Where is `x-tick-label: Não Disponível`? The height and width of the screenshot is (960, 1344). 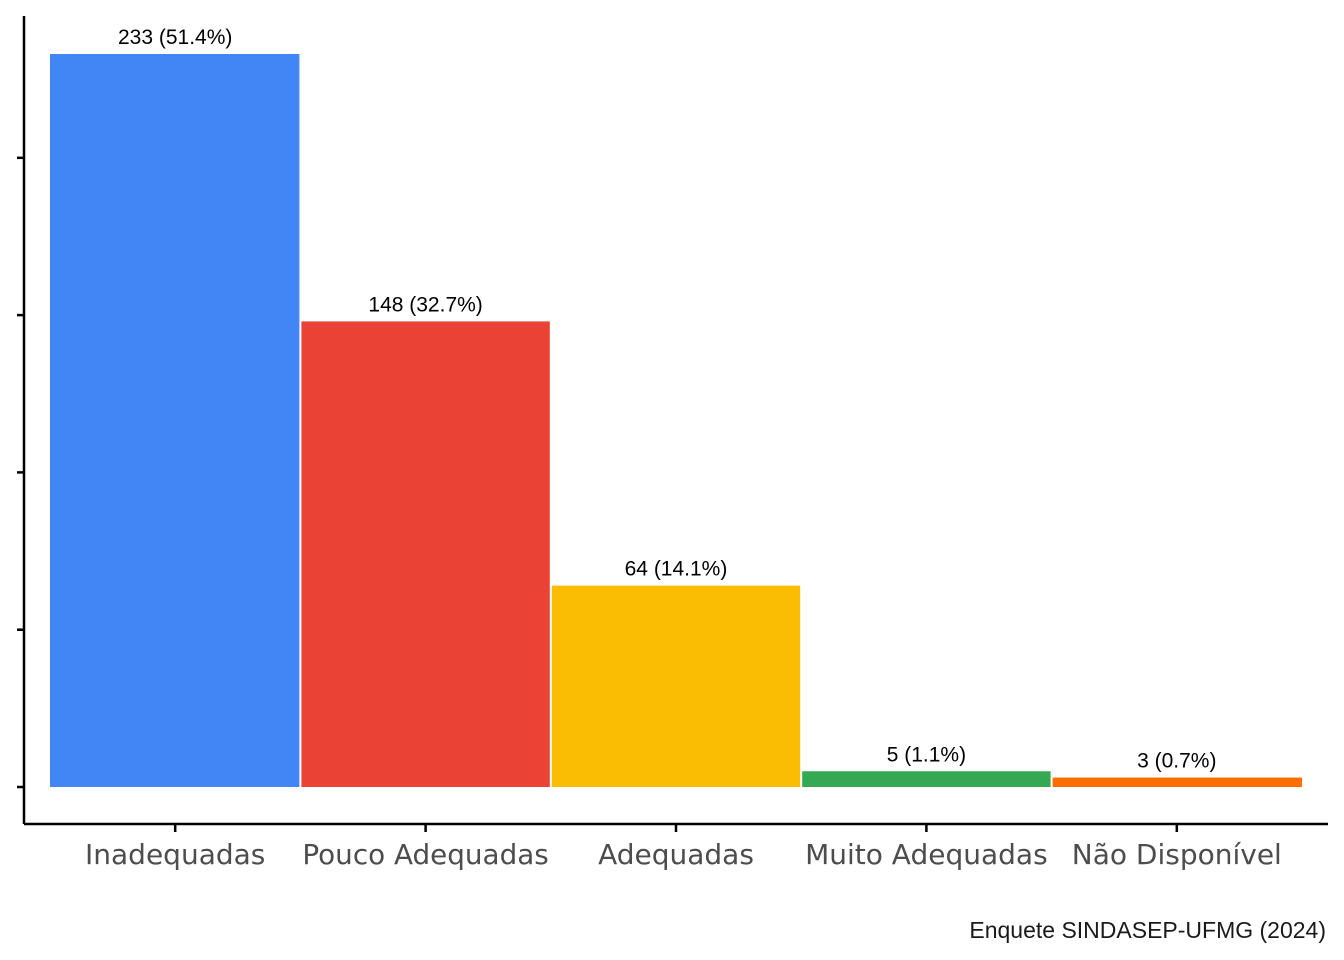
x-tick-label: Não Disponível is located at coordinates (1177, 854).